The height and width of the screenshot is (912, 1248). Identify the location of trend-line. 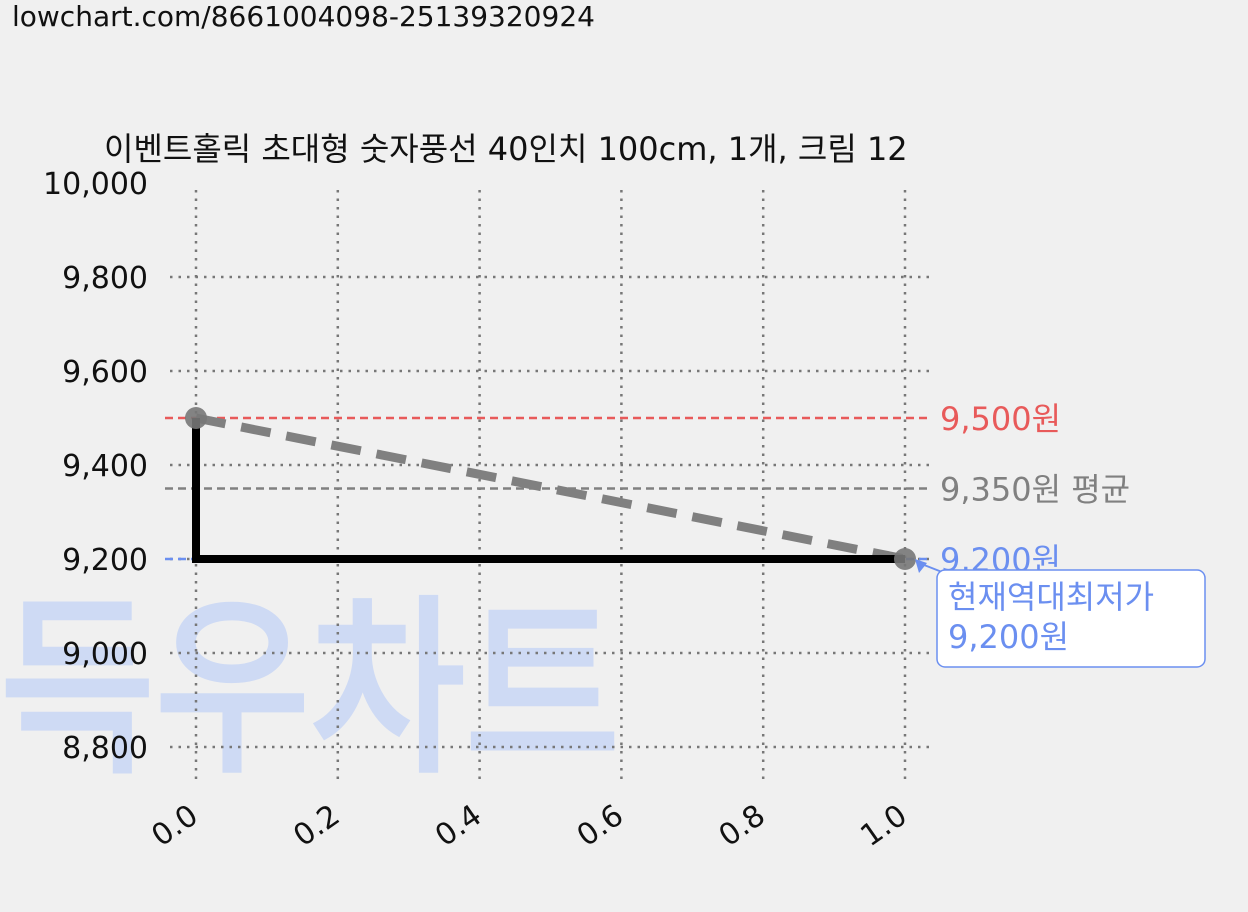
(550, 488).